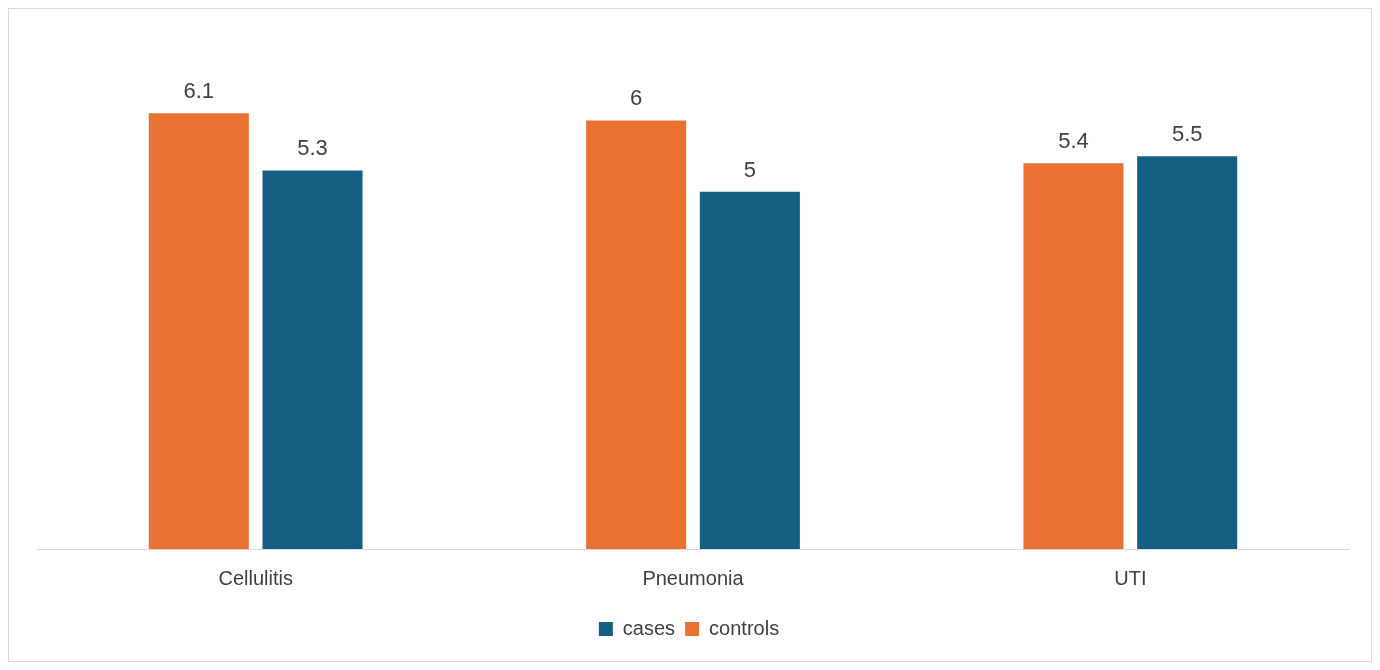  What do you see at coordinates (255, 577) in the screenshot?
I see `x-tick-label: Cellulitis` at bounding box center [255, 577].